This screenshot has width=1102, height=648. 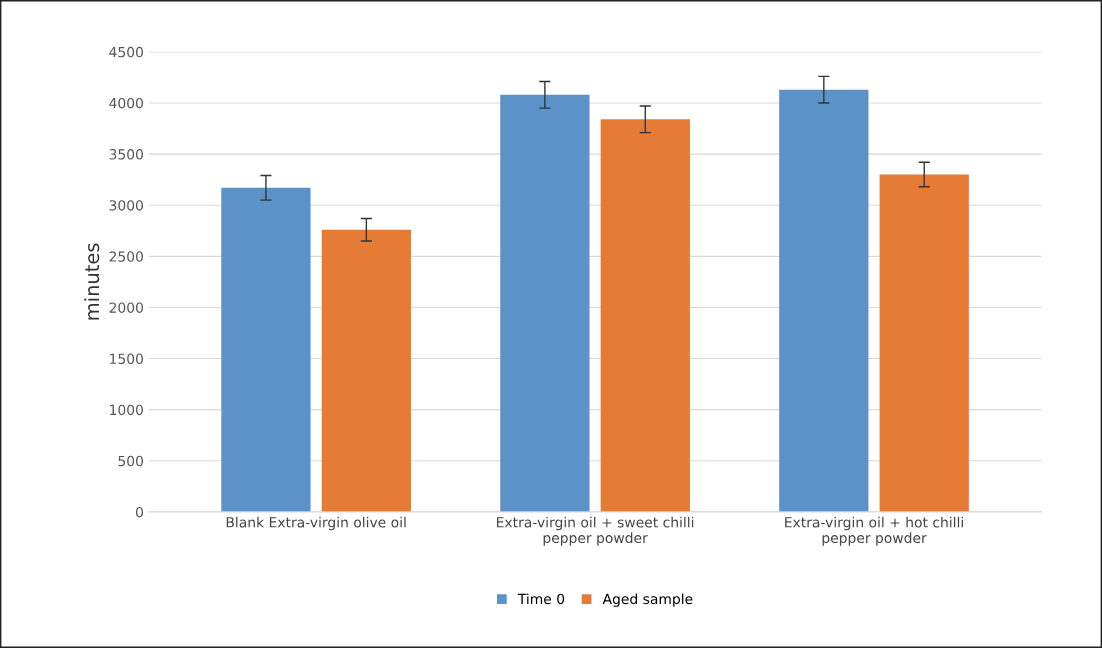 I want to click on y-tick-label: 0, so click(x=139, y=512).